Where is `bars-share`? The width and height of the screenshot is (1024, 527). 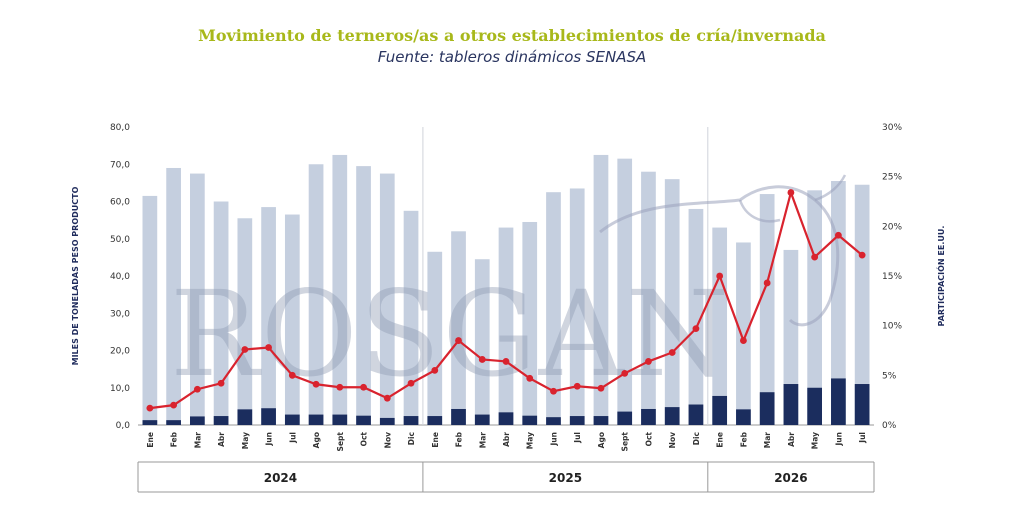
bars-share is located at coordinates (506, 401).